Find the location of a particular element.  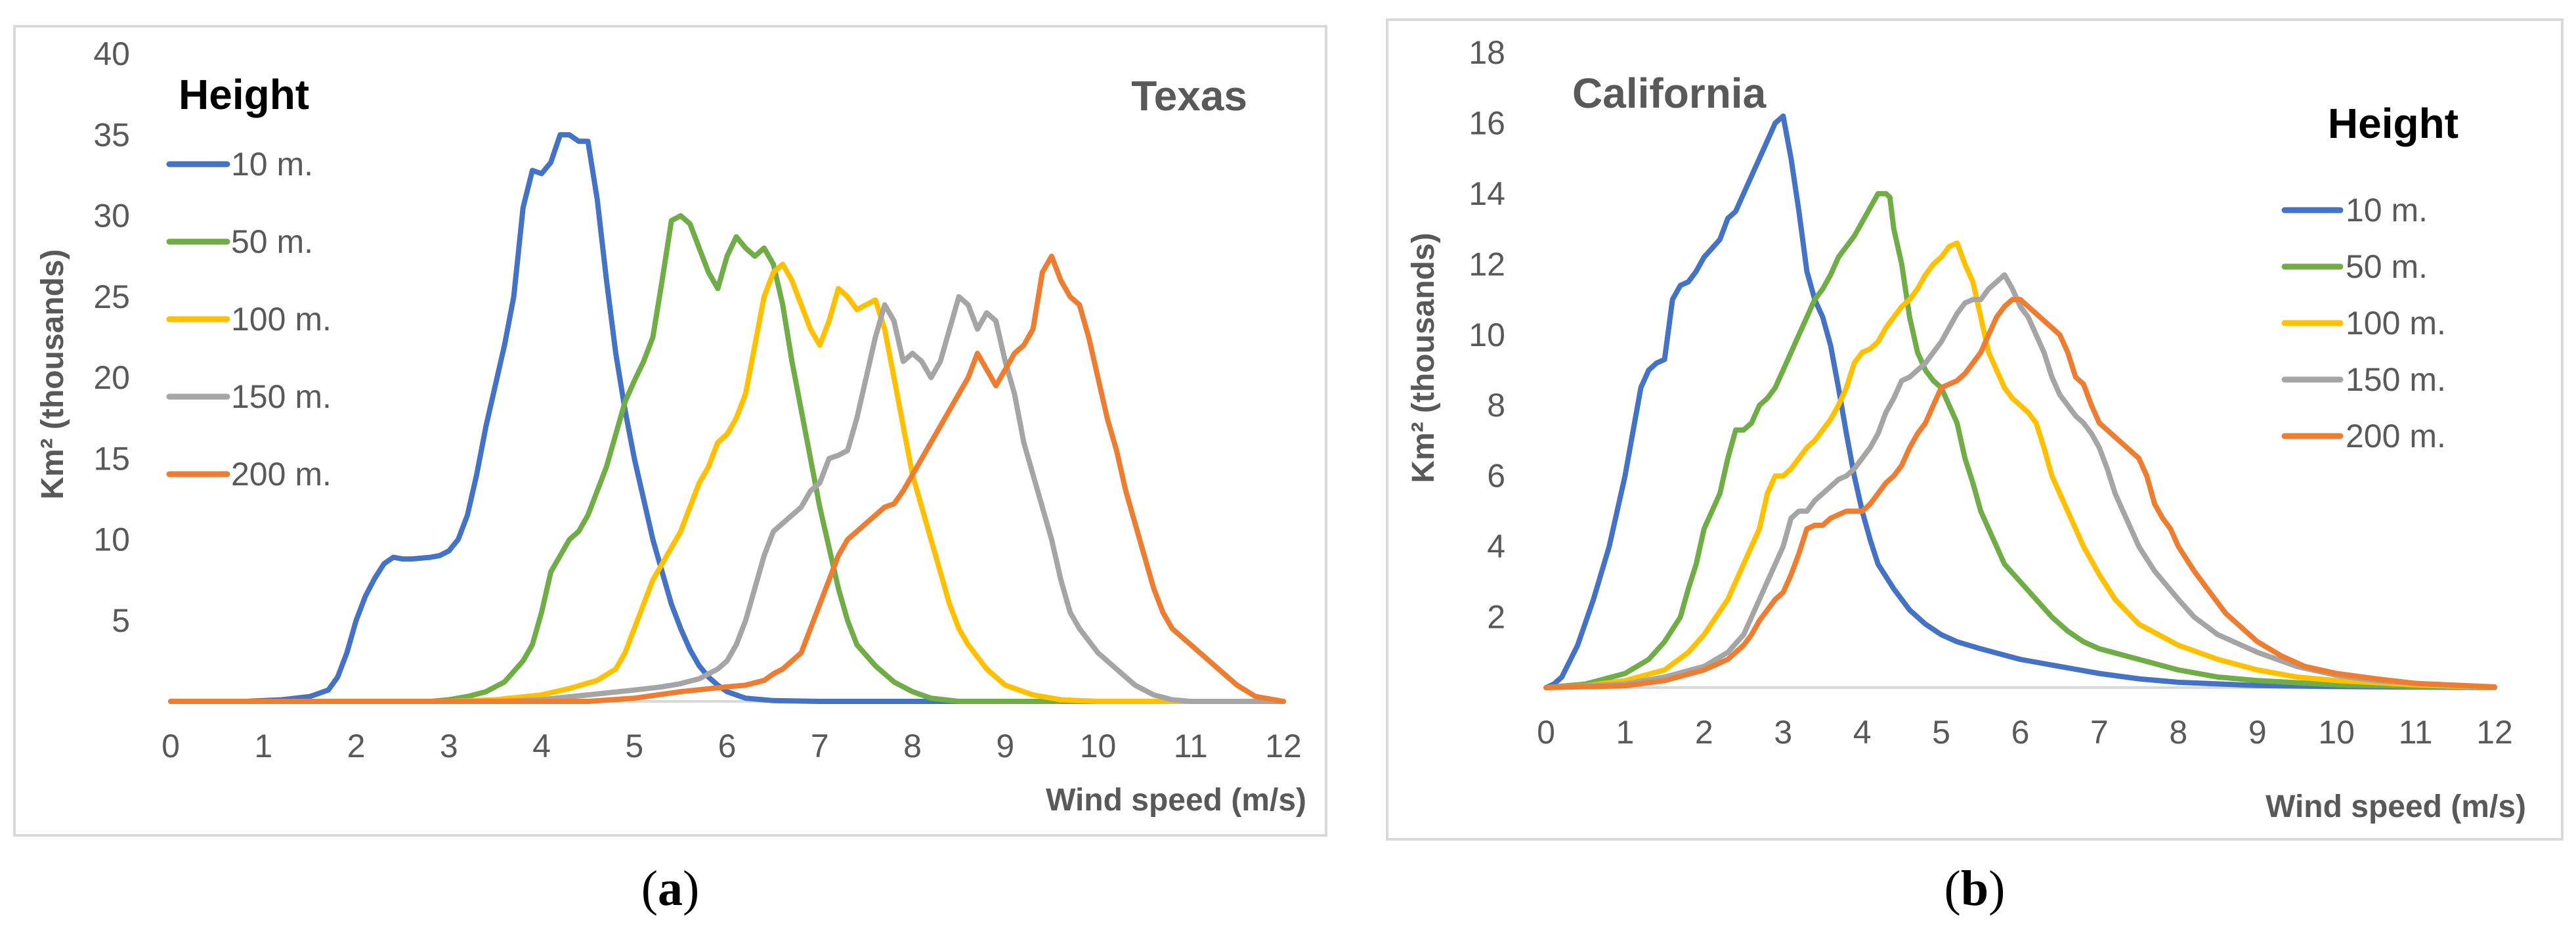

y-tick-label: 15 is located at coordinates (111, 458).